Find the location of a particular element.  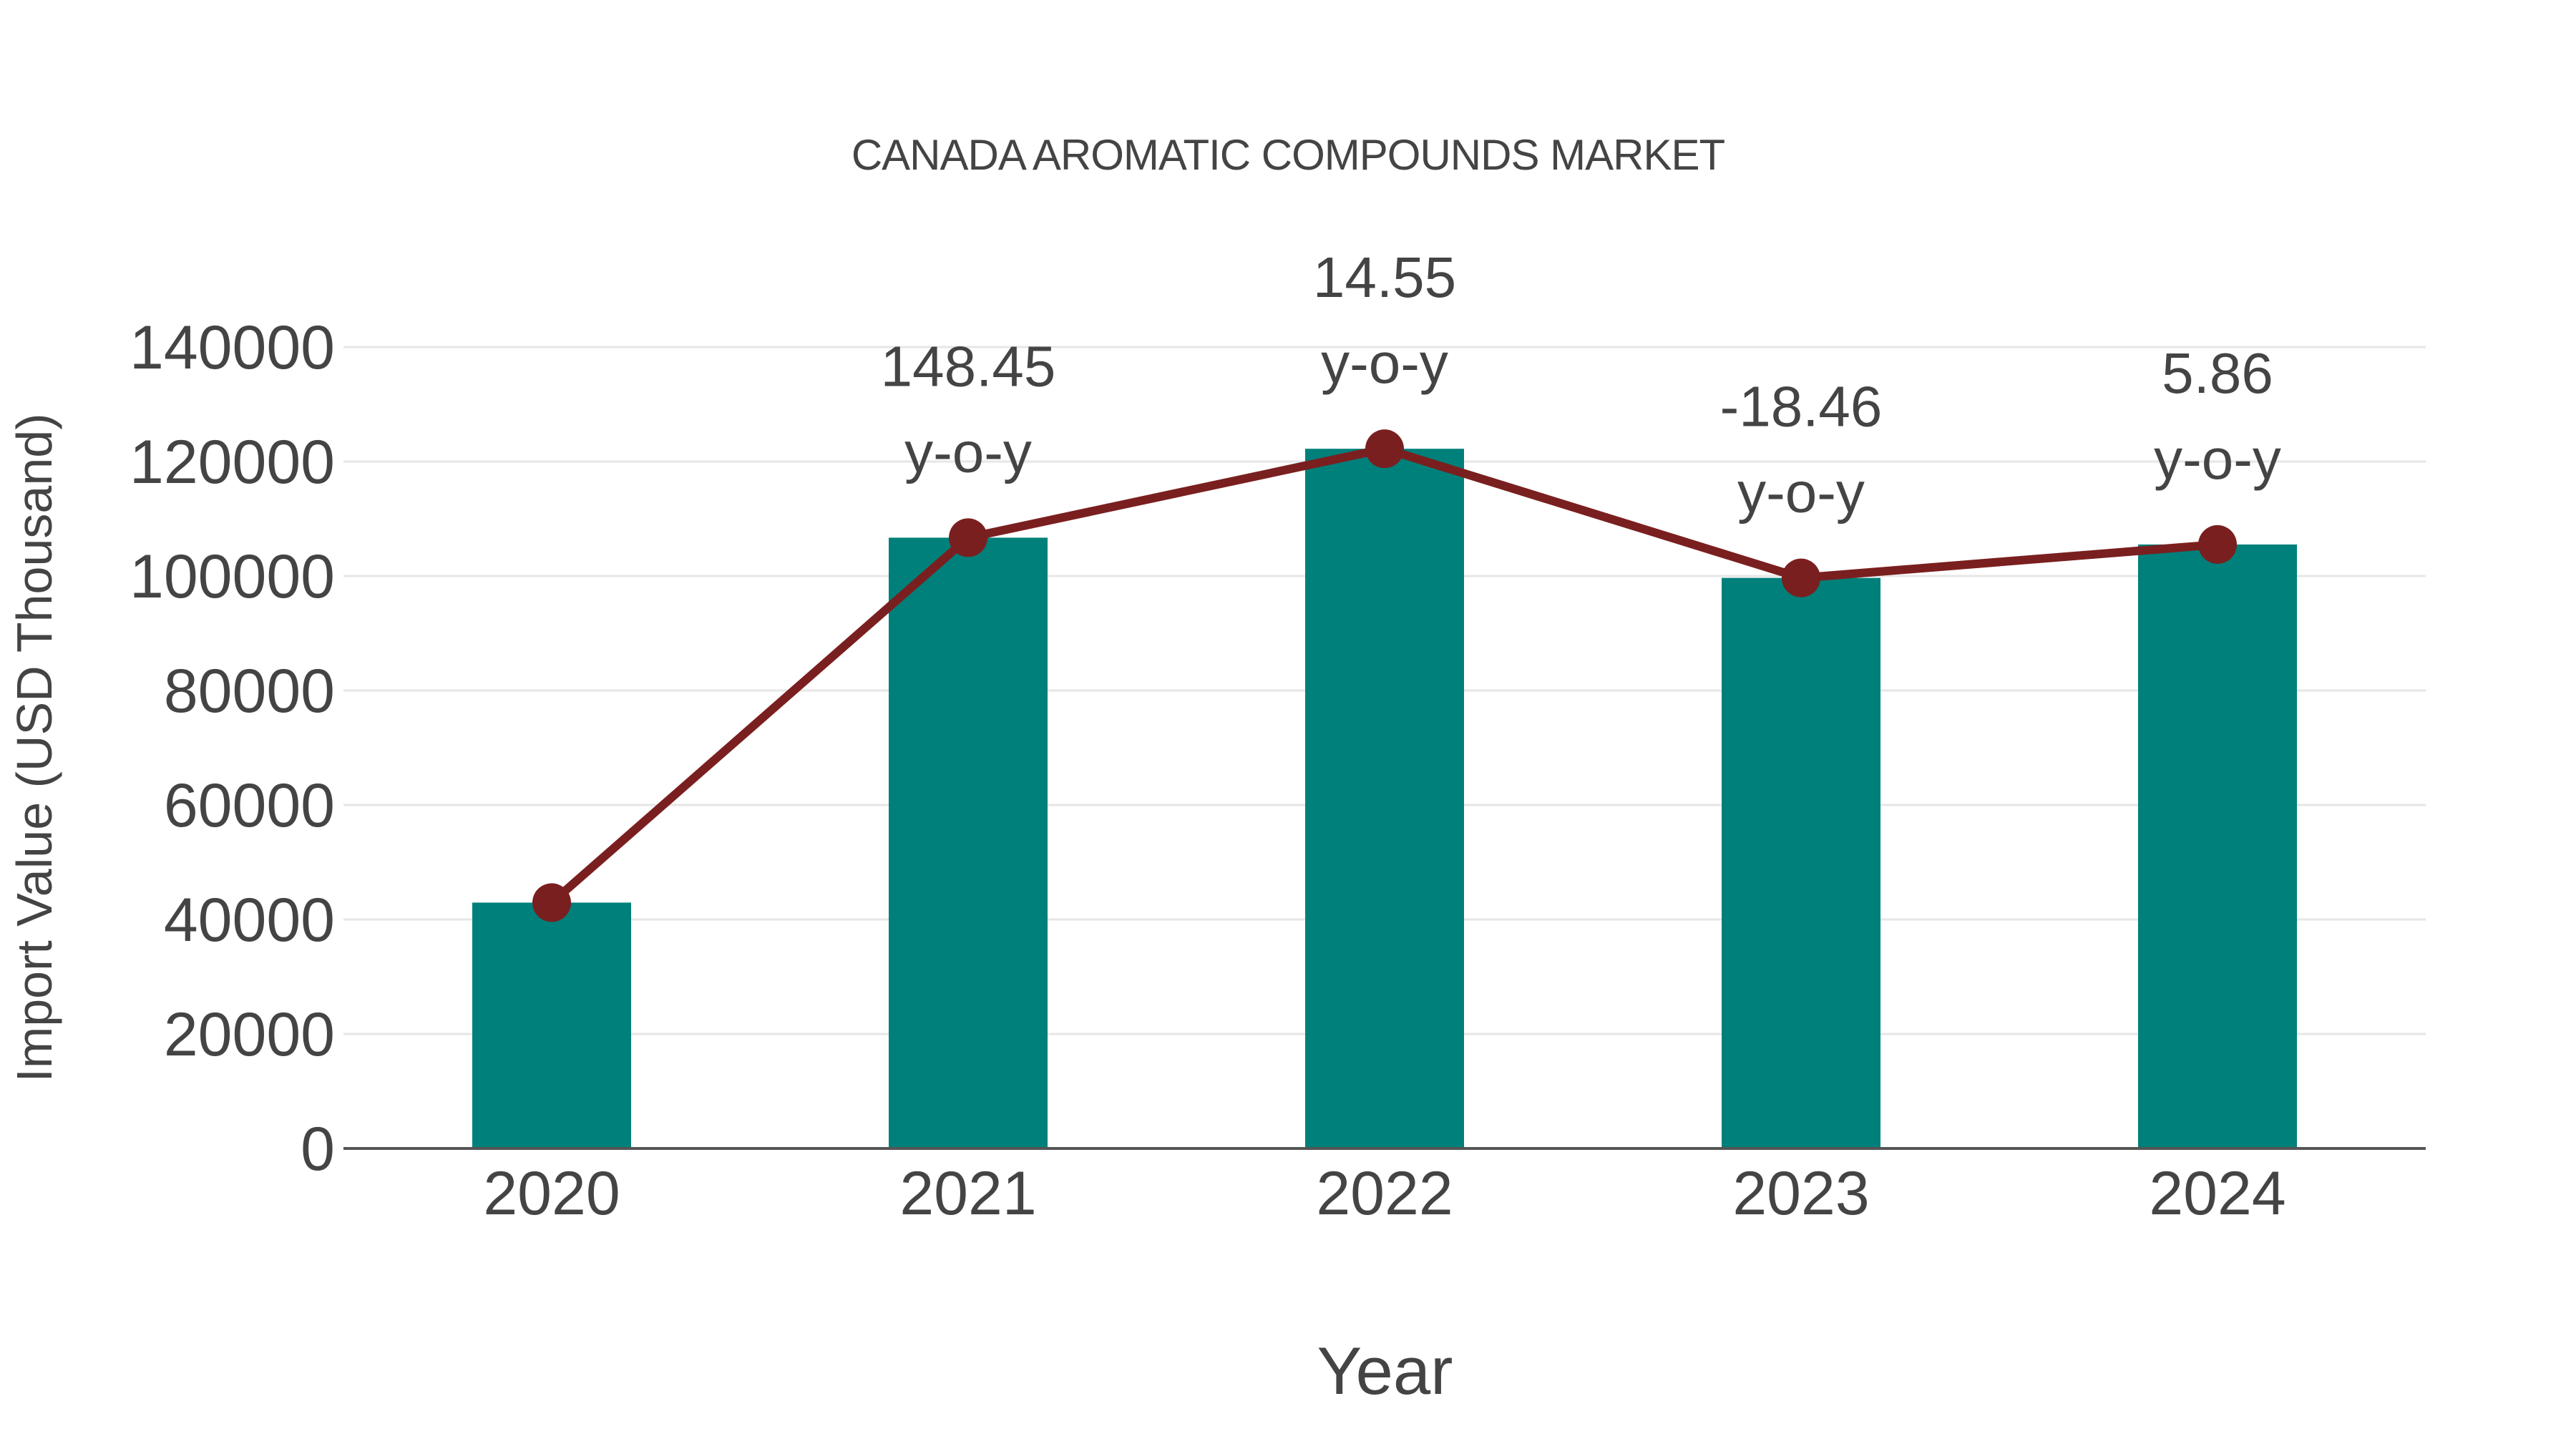

y-tick-label: 100000 is located at coordinates (232, 576).